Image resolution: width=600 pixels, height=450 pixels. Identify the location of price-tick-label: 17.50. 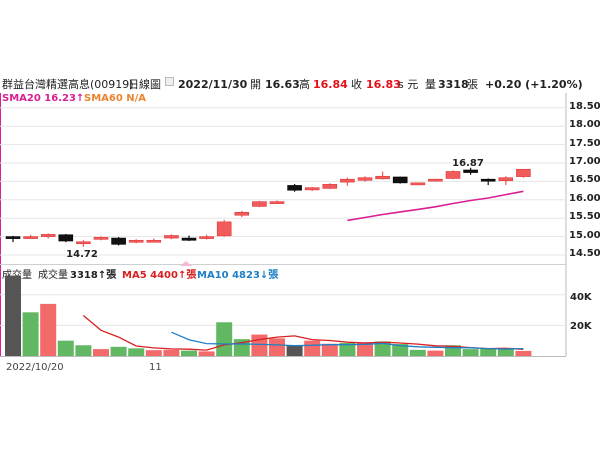
(584, 143).